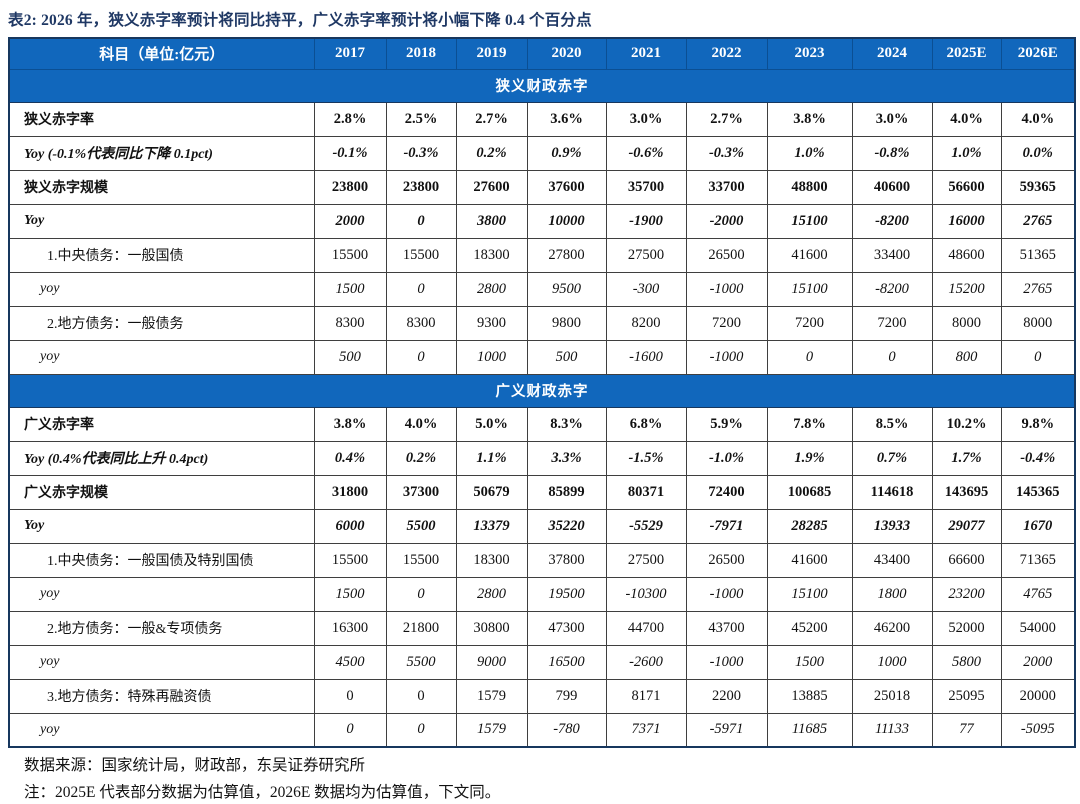 The width and height of the screenshot is (1080, 804). What do you see at coordinates (966, 357) in the screenshot?
I see `cell-value: 800` at bounding box center [966, 357].